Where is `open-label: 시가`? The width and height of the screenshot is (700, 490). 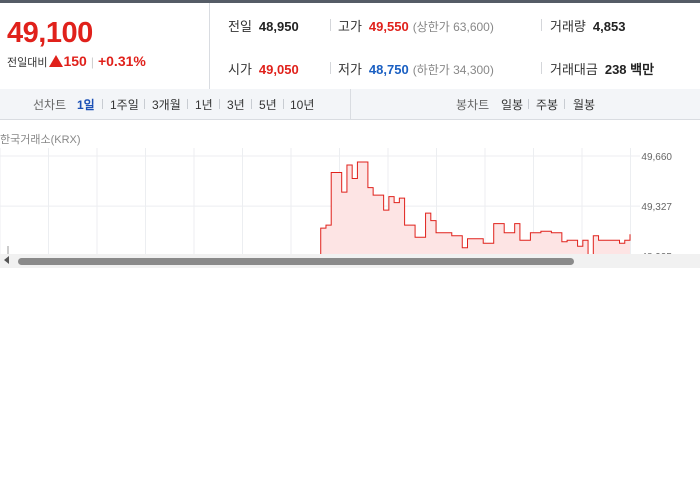
open-label: 시가 is located at coordinates (240, 69).